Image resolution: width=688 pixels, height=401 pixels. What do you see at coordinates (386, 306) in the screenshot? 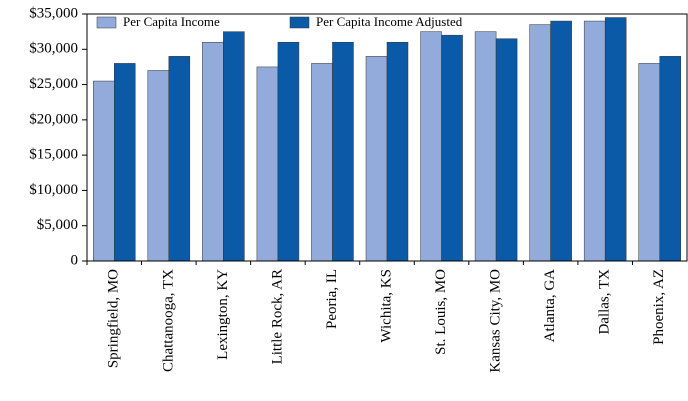
I see `x-tick-label: Wichita, KS` at bounding box center [386, 306].